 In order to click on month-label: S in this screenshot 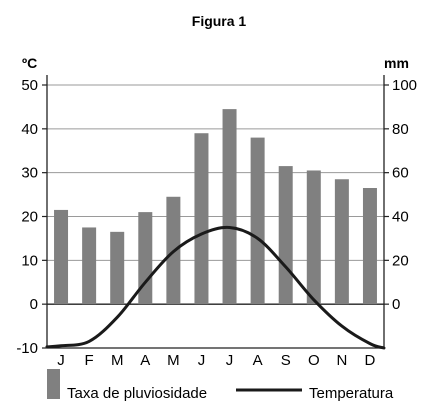, I will do `click(286, 360)`.